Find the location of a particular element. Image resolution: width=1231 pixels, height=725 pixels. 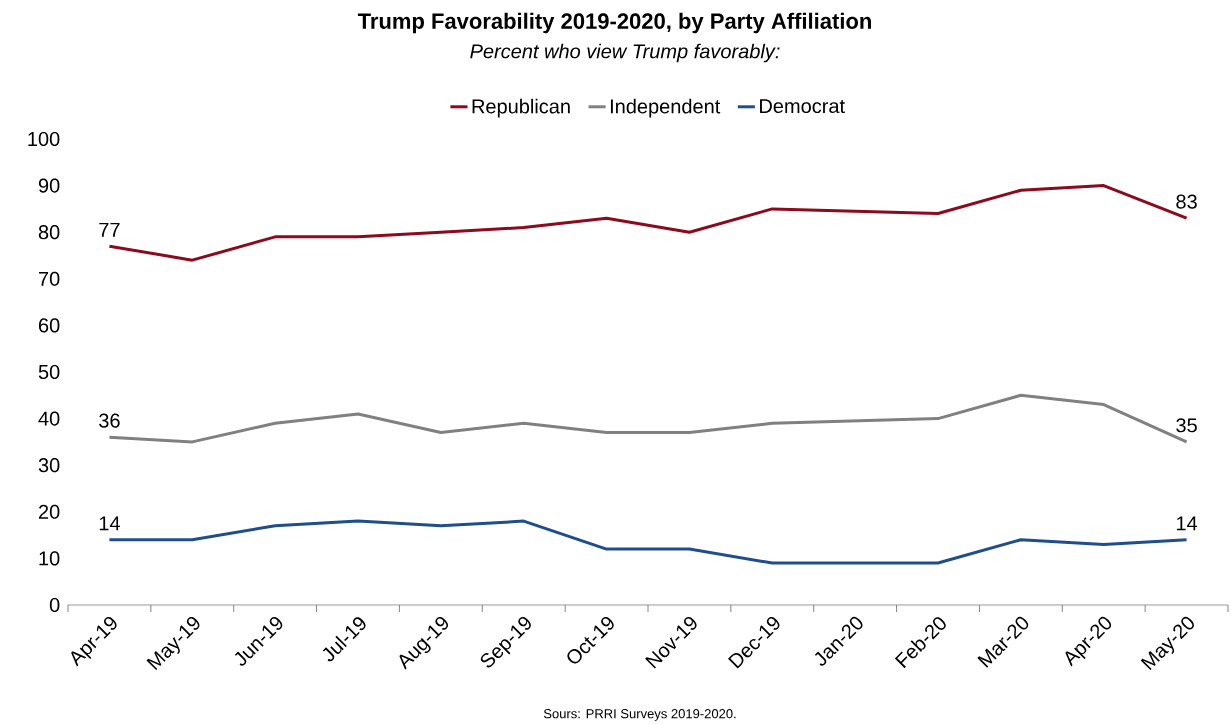

y-tick-label: 50 is located at coordinates (49, 372).